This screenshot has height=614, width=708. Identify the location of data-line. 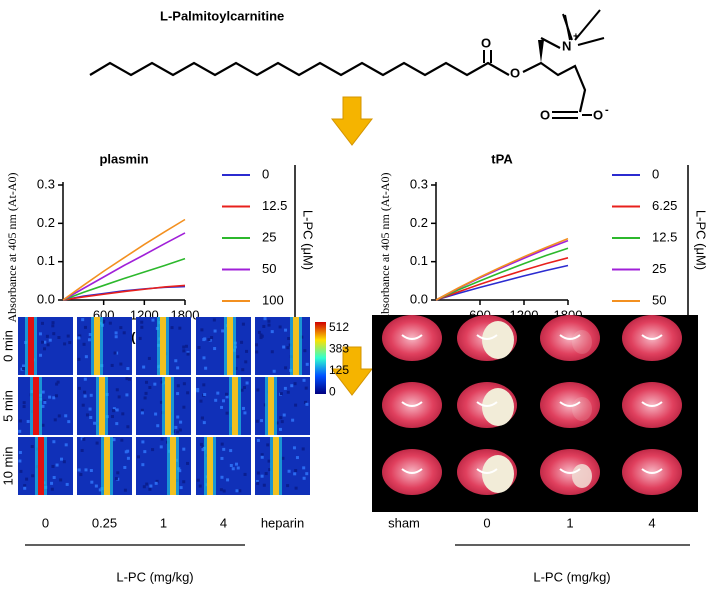
(124, 279).